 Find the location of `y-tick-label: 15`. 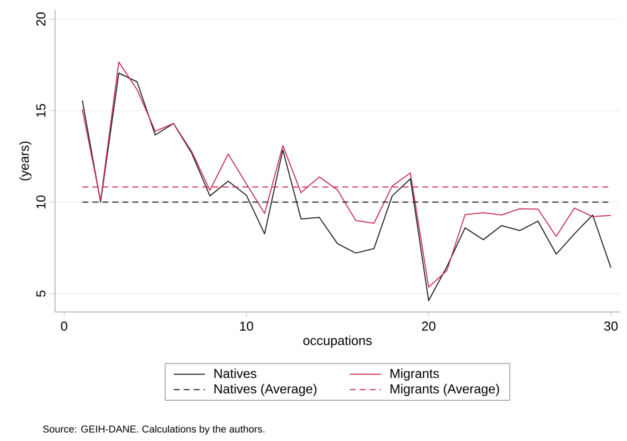

y-tick-label: 15 is located at coordinates (41, 110).